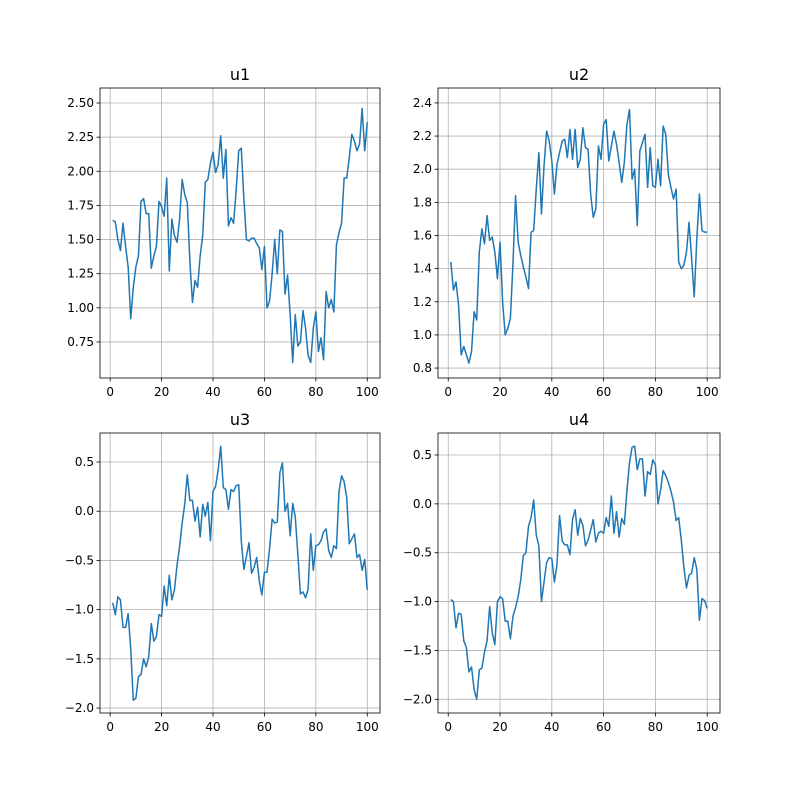  I want to click on y-tick-label: 1.6, so click(422, 235).